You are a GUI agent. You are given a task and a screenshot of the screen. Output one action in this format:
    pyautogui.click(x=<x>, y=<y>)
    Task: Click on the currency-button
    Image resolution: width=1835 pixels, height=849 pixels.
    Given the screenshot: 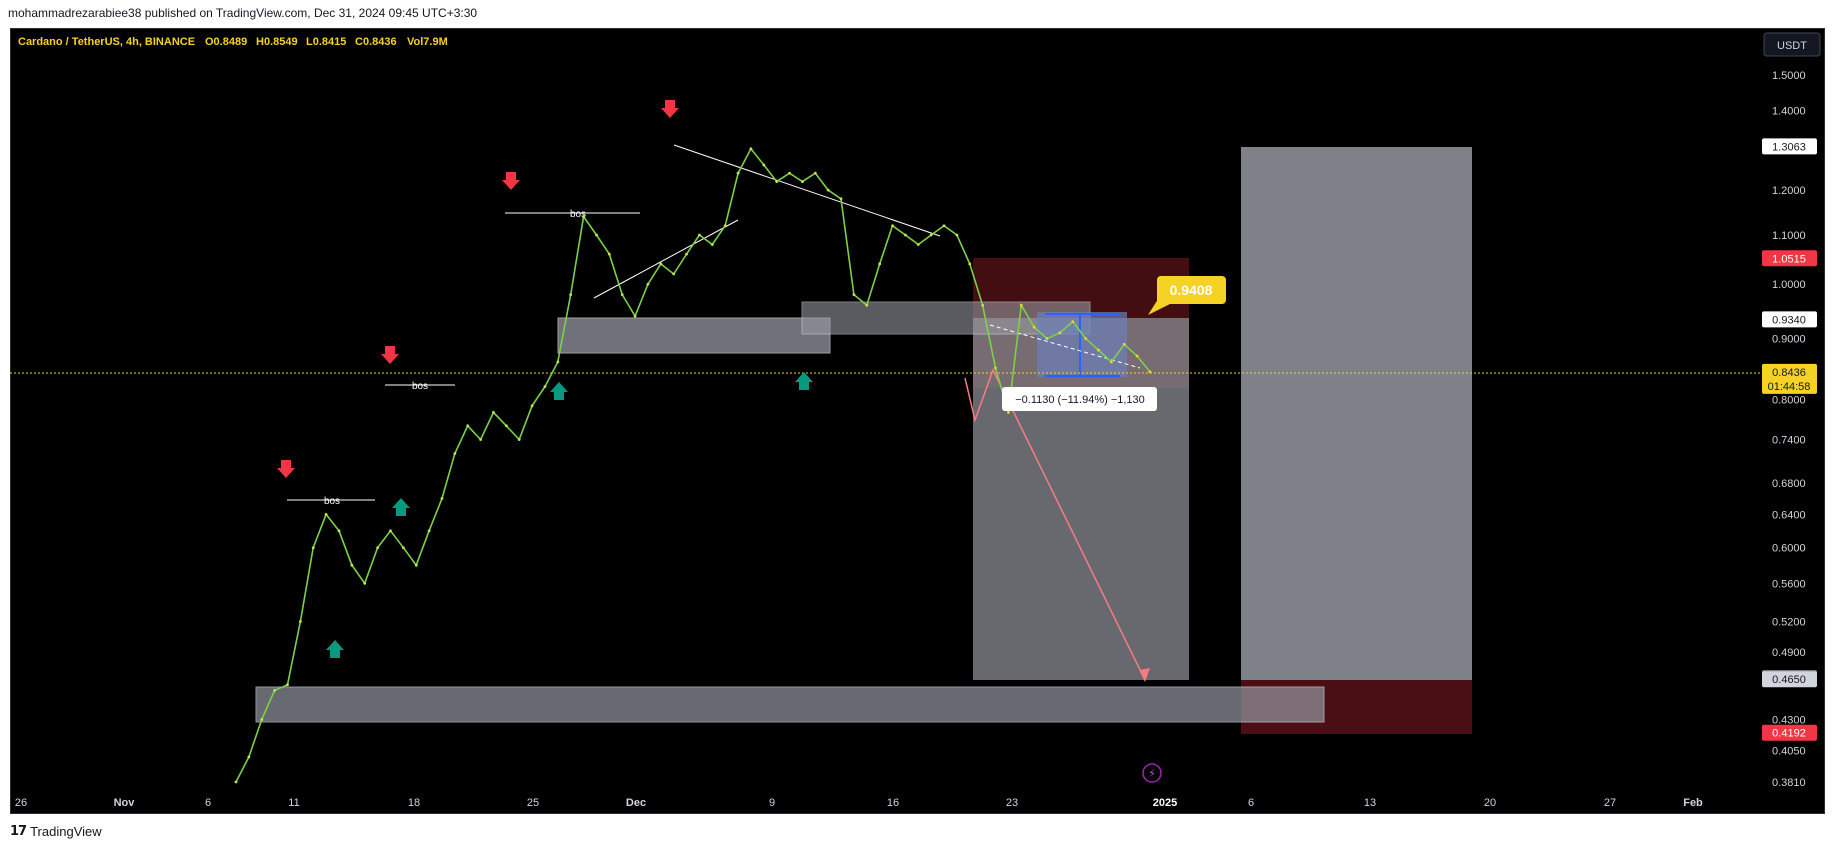 What is the action you would take?
    pyautogui.click(x=1792, y=44)
    